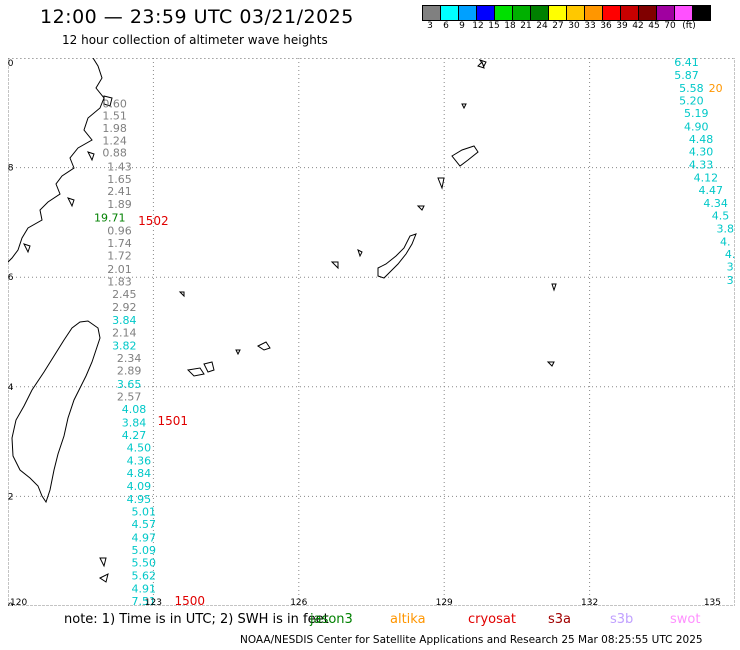 Image resolution: width=740 pixels, height=650 pixels. Describe the element at coordinates (691, 101) in the screenshot. I see `wave-height-point: 5.20` at that location.